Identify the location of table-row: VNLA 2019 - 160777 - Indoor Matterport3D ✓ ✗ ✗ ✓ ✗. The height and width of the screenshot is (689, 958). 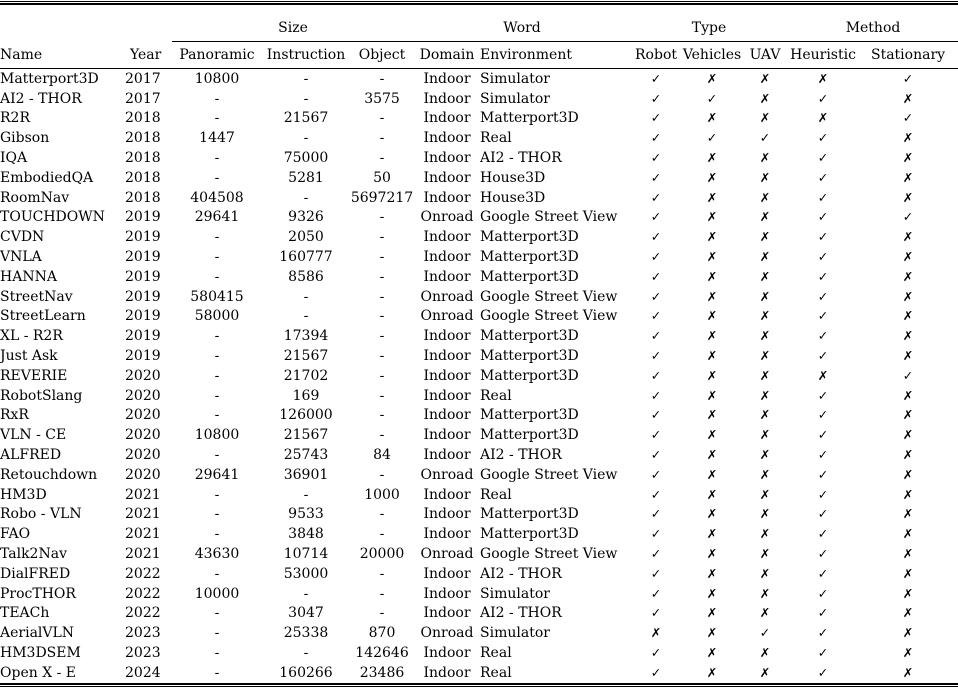
(479, 257).